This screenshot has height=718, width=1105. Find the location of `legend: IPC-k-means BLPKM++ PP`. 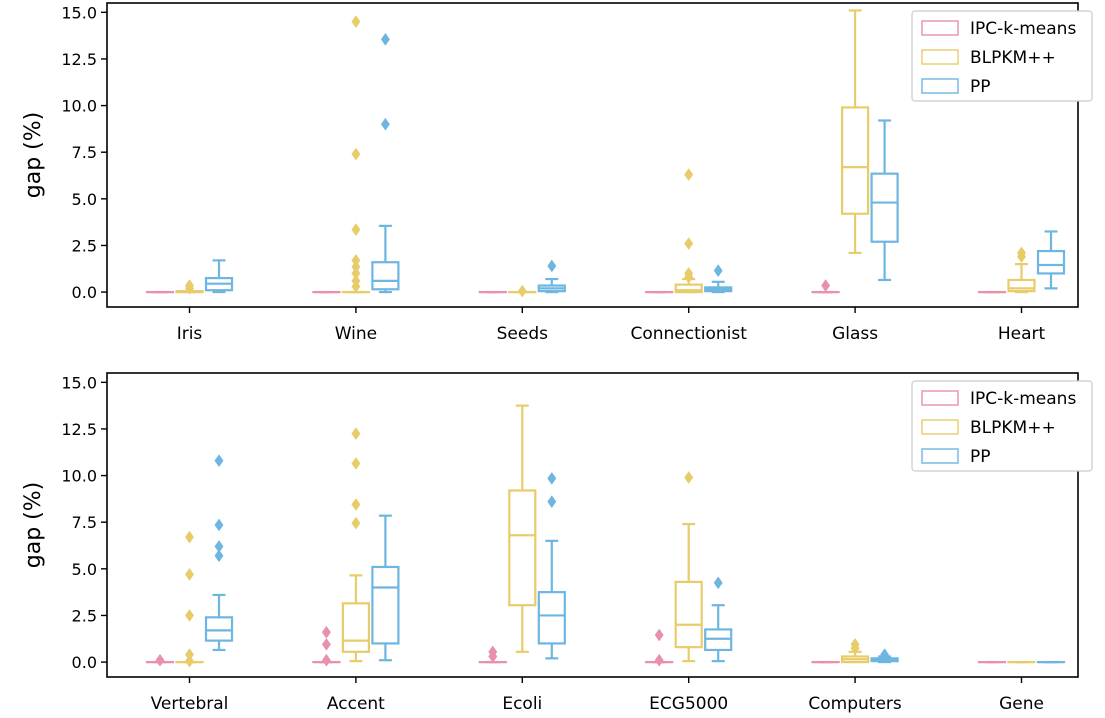

legend: IPC-k-means BLPKM++ PP is located at coordinates (1002, 56).